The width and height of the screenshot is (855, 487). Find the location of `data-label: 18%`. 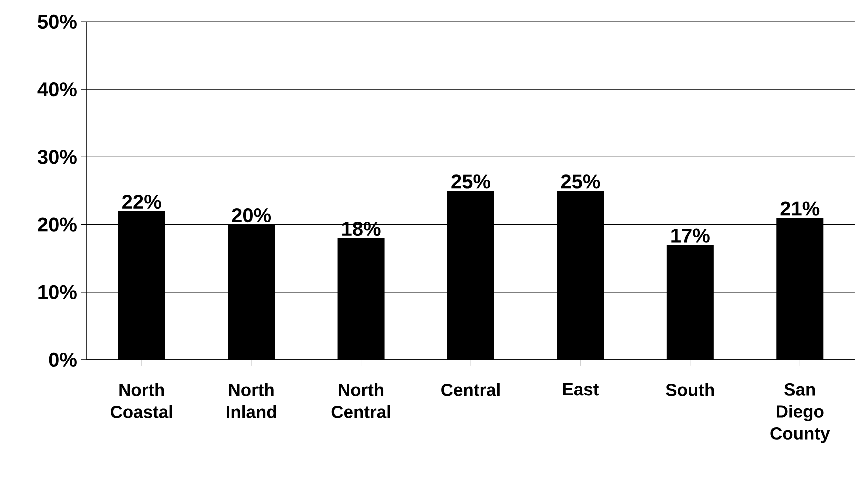

data-label: 18% is located at coordinates (361, 229).